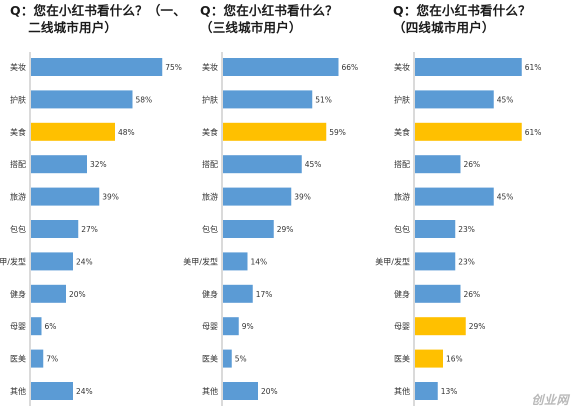 Image resolution: width=575 pixels, height=411 pixels. Describe the element at coordinates (462, 19) in the screenshot. I see `chart-title: Q：您在小红书看什么？ （四线城市用户）` at that location.